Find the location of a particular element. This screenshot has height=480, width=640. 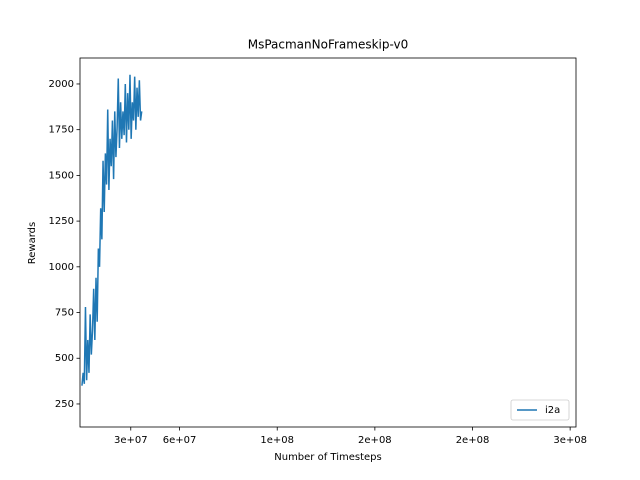

y-tick-label: 2000 is located at coordinates (61, 84).